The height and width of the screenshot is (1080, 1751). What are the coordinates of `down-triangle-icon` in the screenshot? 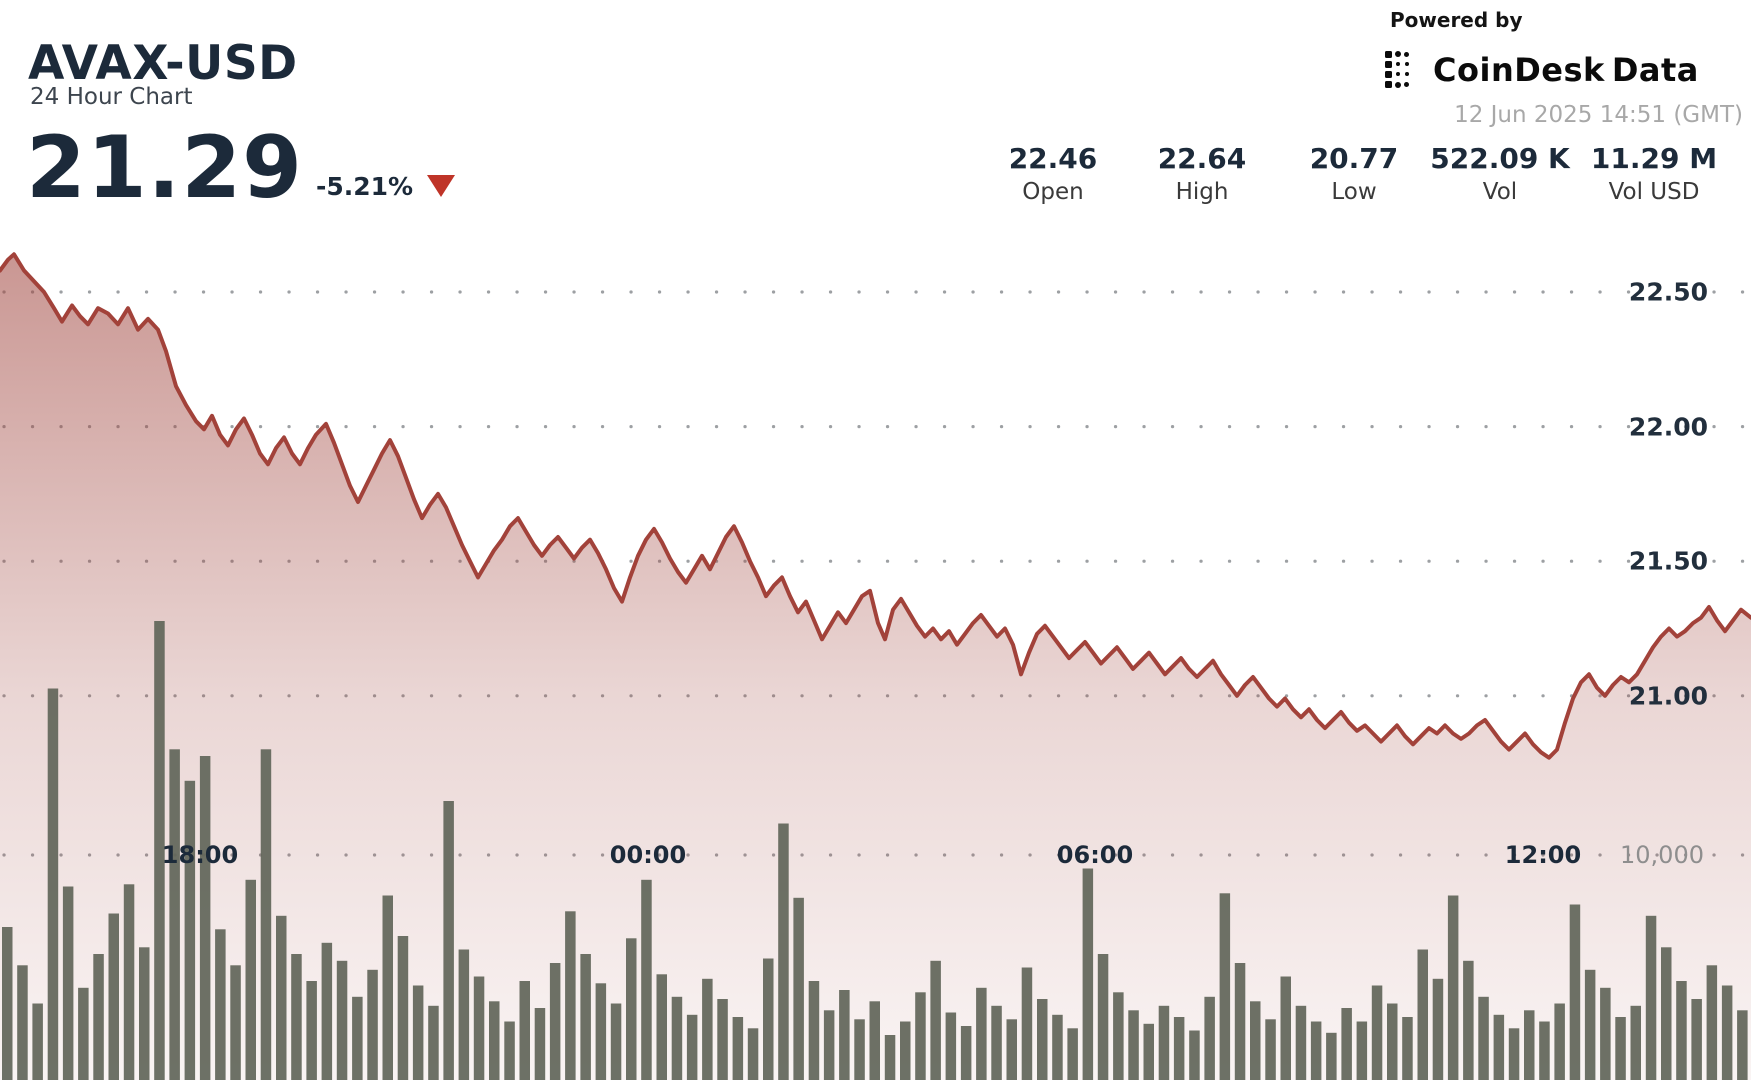 It's located at (441, 186).